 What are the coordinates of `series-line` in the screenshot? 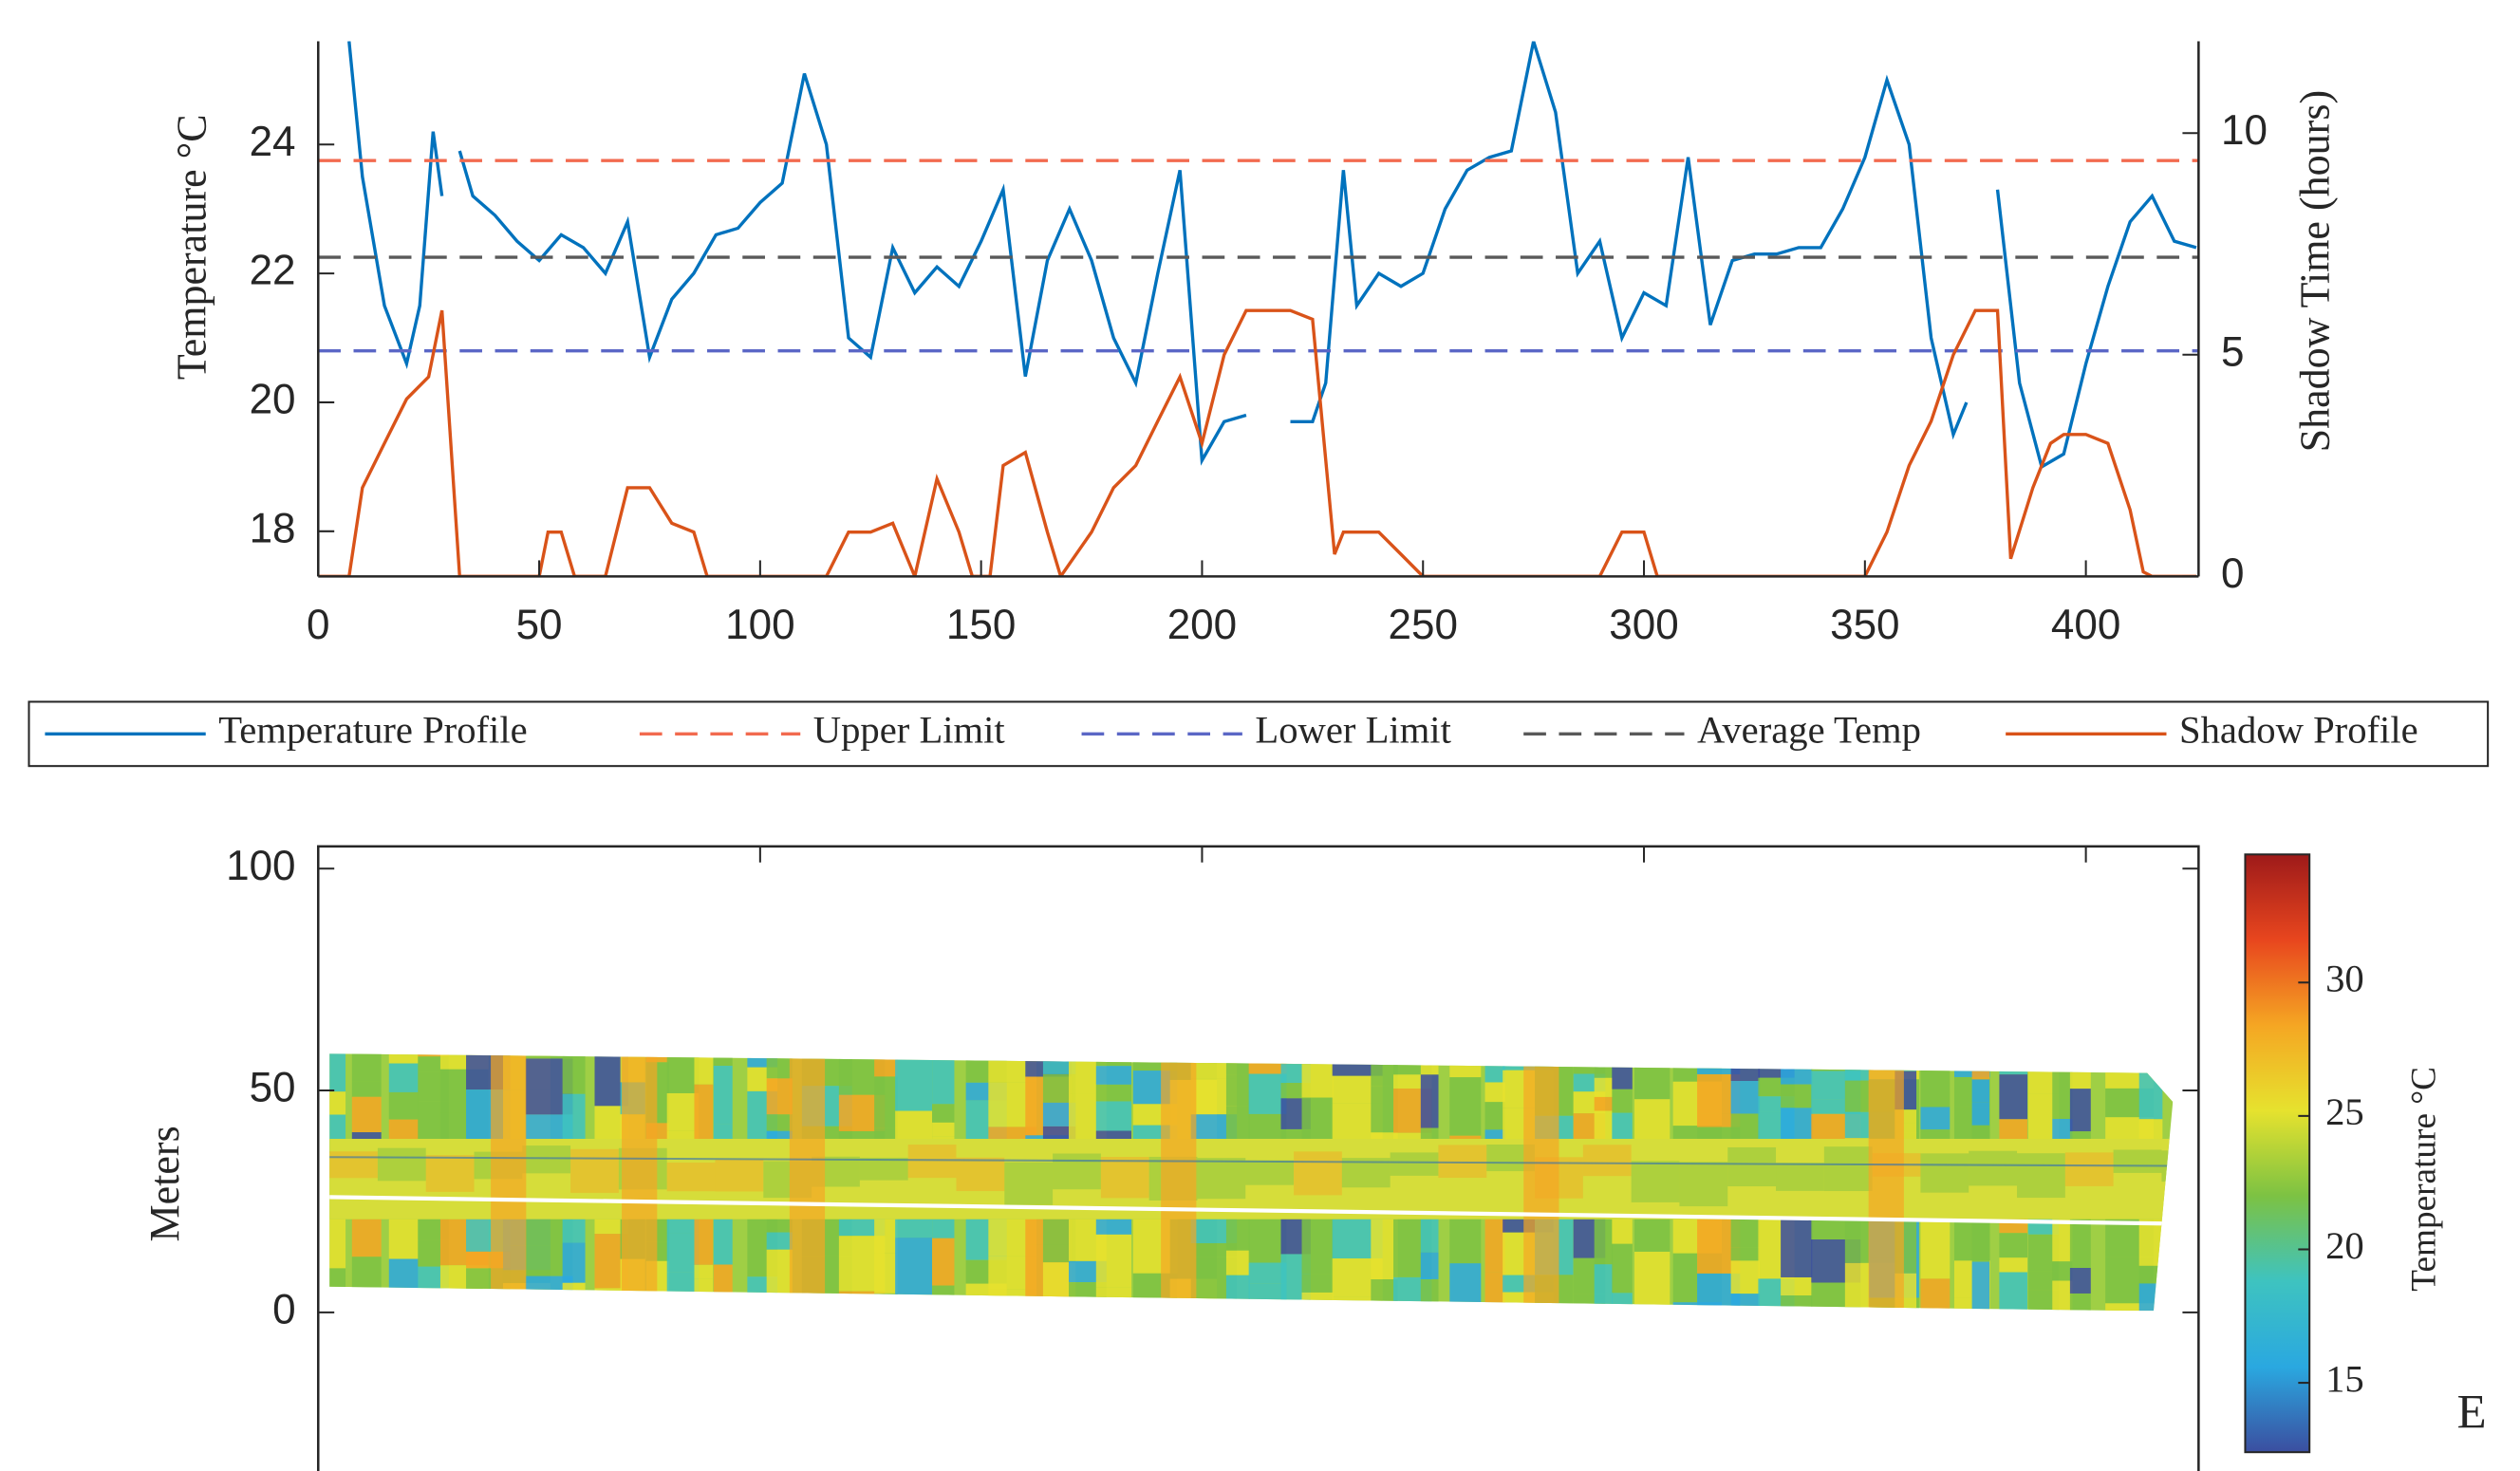 It's located at (1257, 442).